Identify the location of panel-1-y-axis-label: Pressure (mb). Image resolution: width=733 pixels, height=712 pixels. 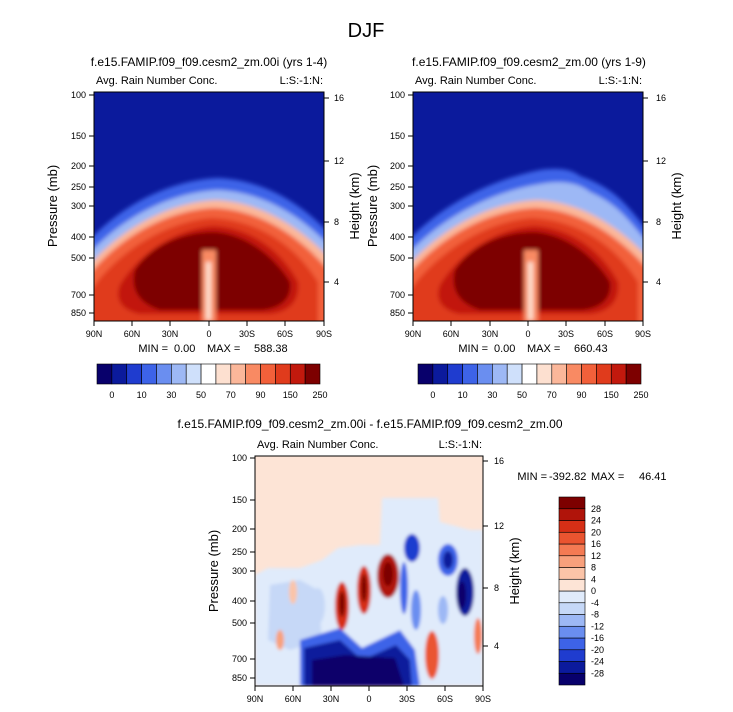
(52, 206).